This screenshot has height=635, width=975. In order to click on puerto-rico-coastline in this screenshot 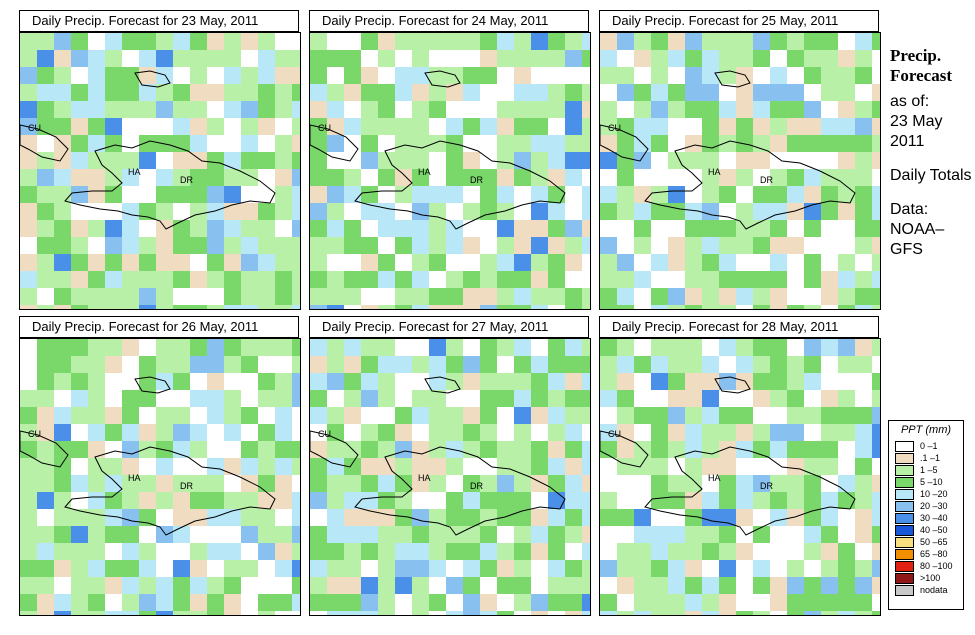, I will do `click(442, 79)`.